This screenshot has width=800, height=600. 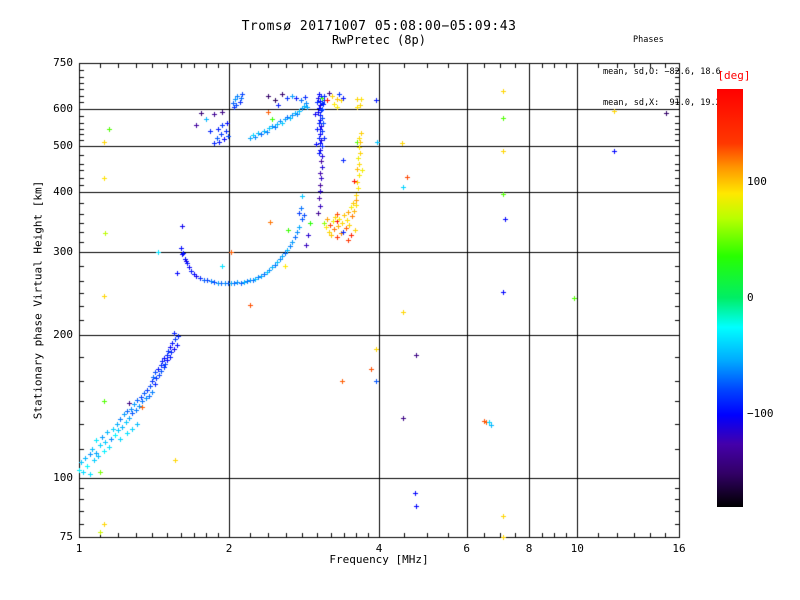 What do you see at coordinates (379, 548) in the screenshot?
I see `x-tick-label: 4` at bounding box center [379, 548].